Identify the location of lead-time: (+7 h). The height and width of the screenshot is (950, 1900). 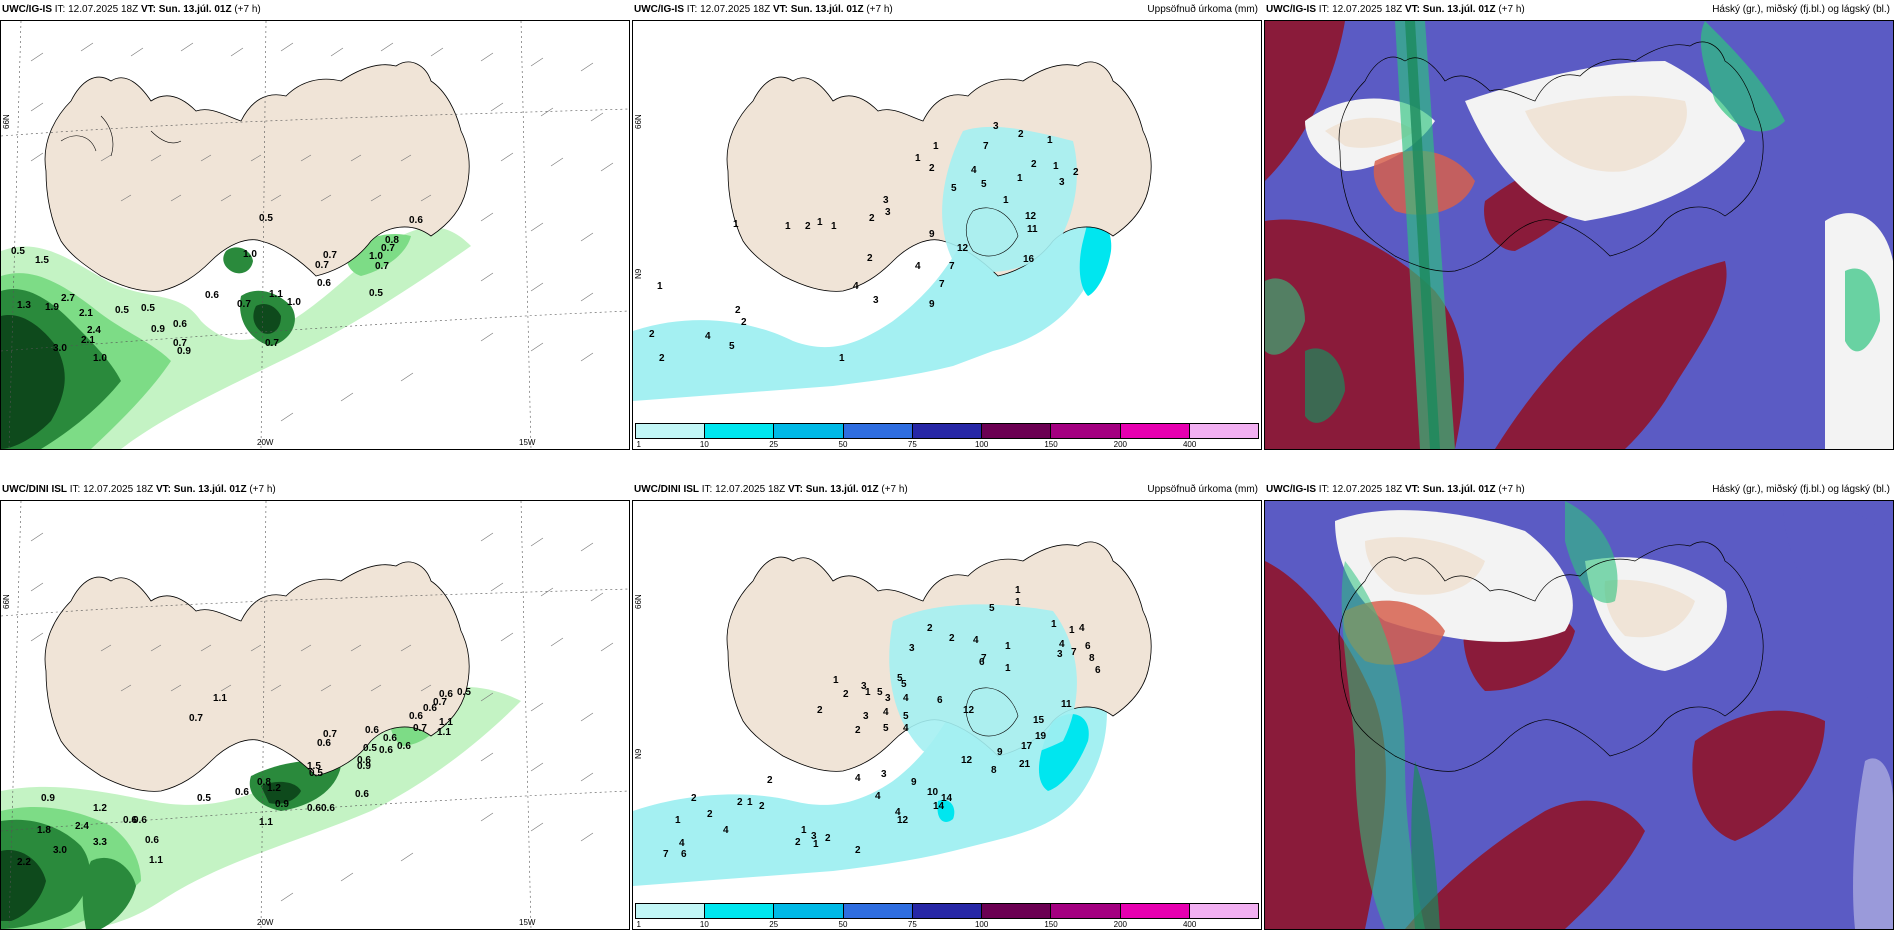
(262, 489).